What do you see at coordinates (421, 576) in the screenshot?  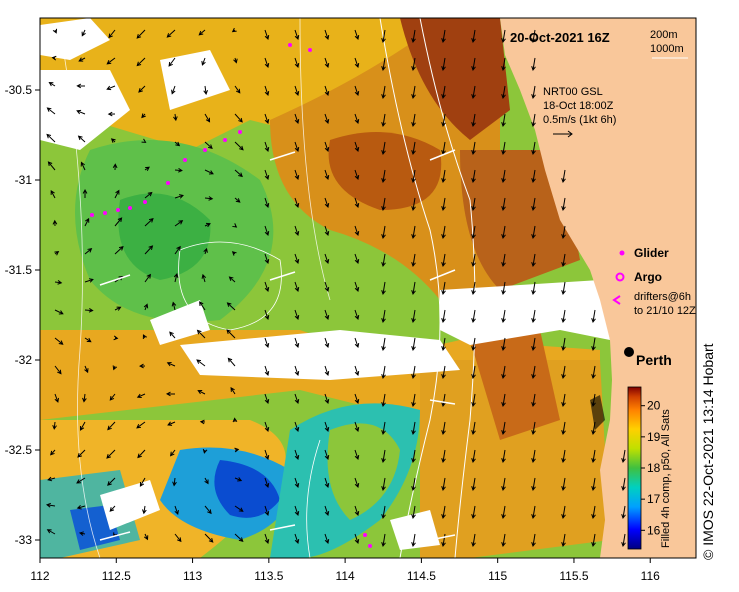 I see `x-tick-label: 114.5` at bounding box center [421, 576].